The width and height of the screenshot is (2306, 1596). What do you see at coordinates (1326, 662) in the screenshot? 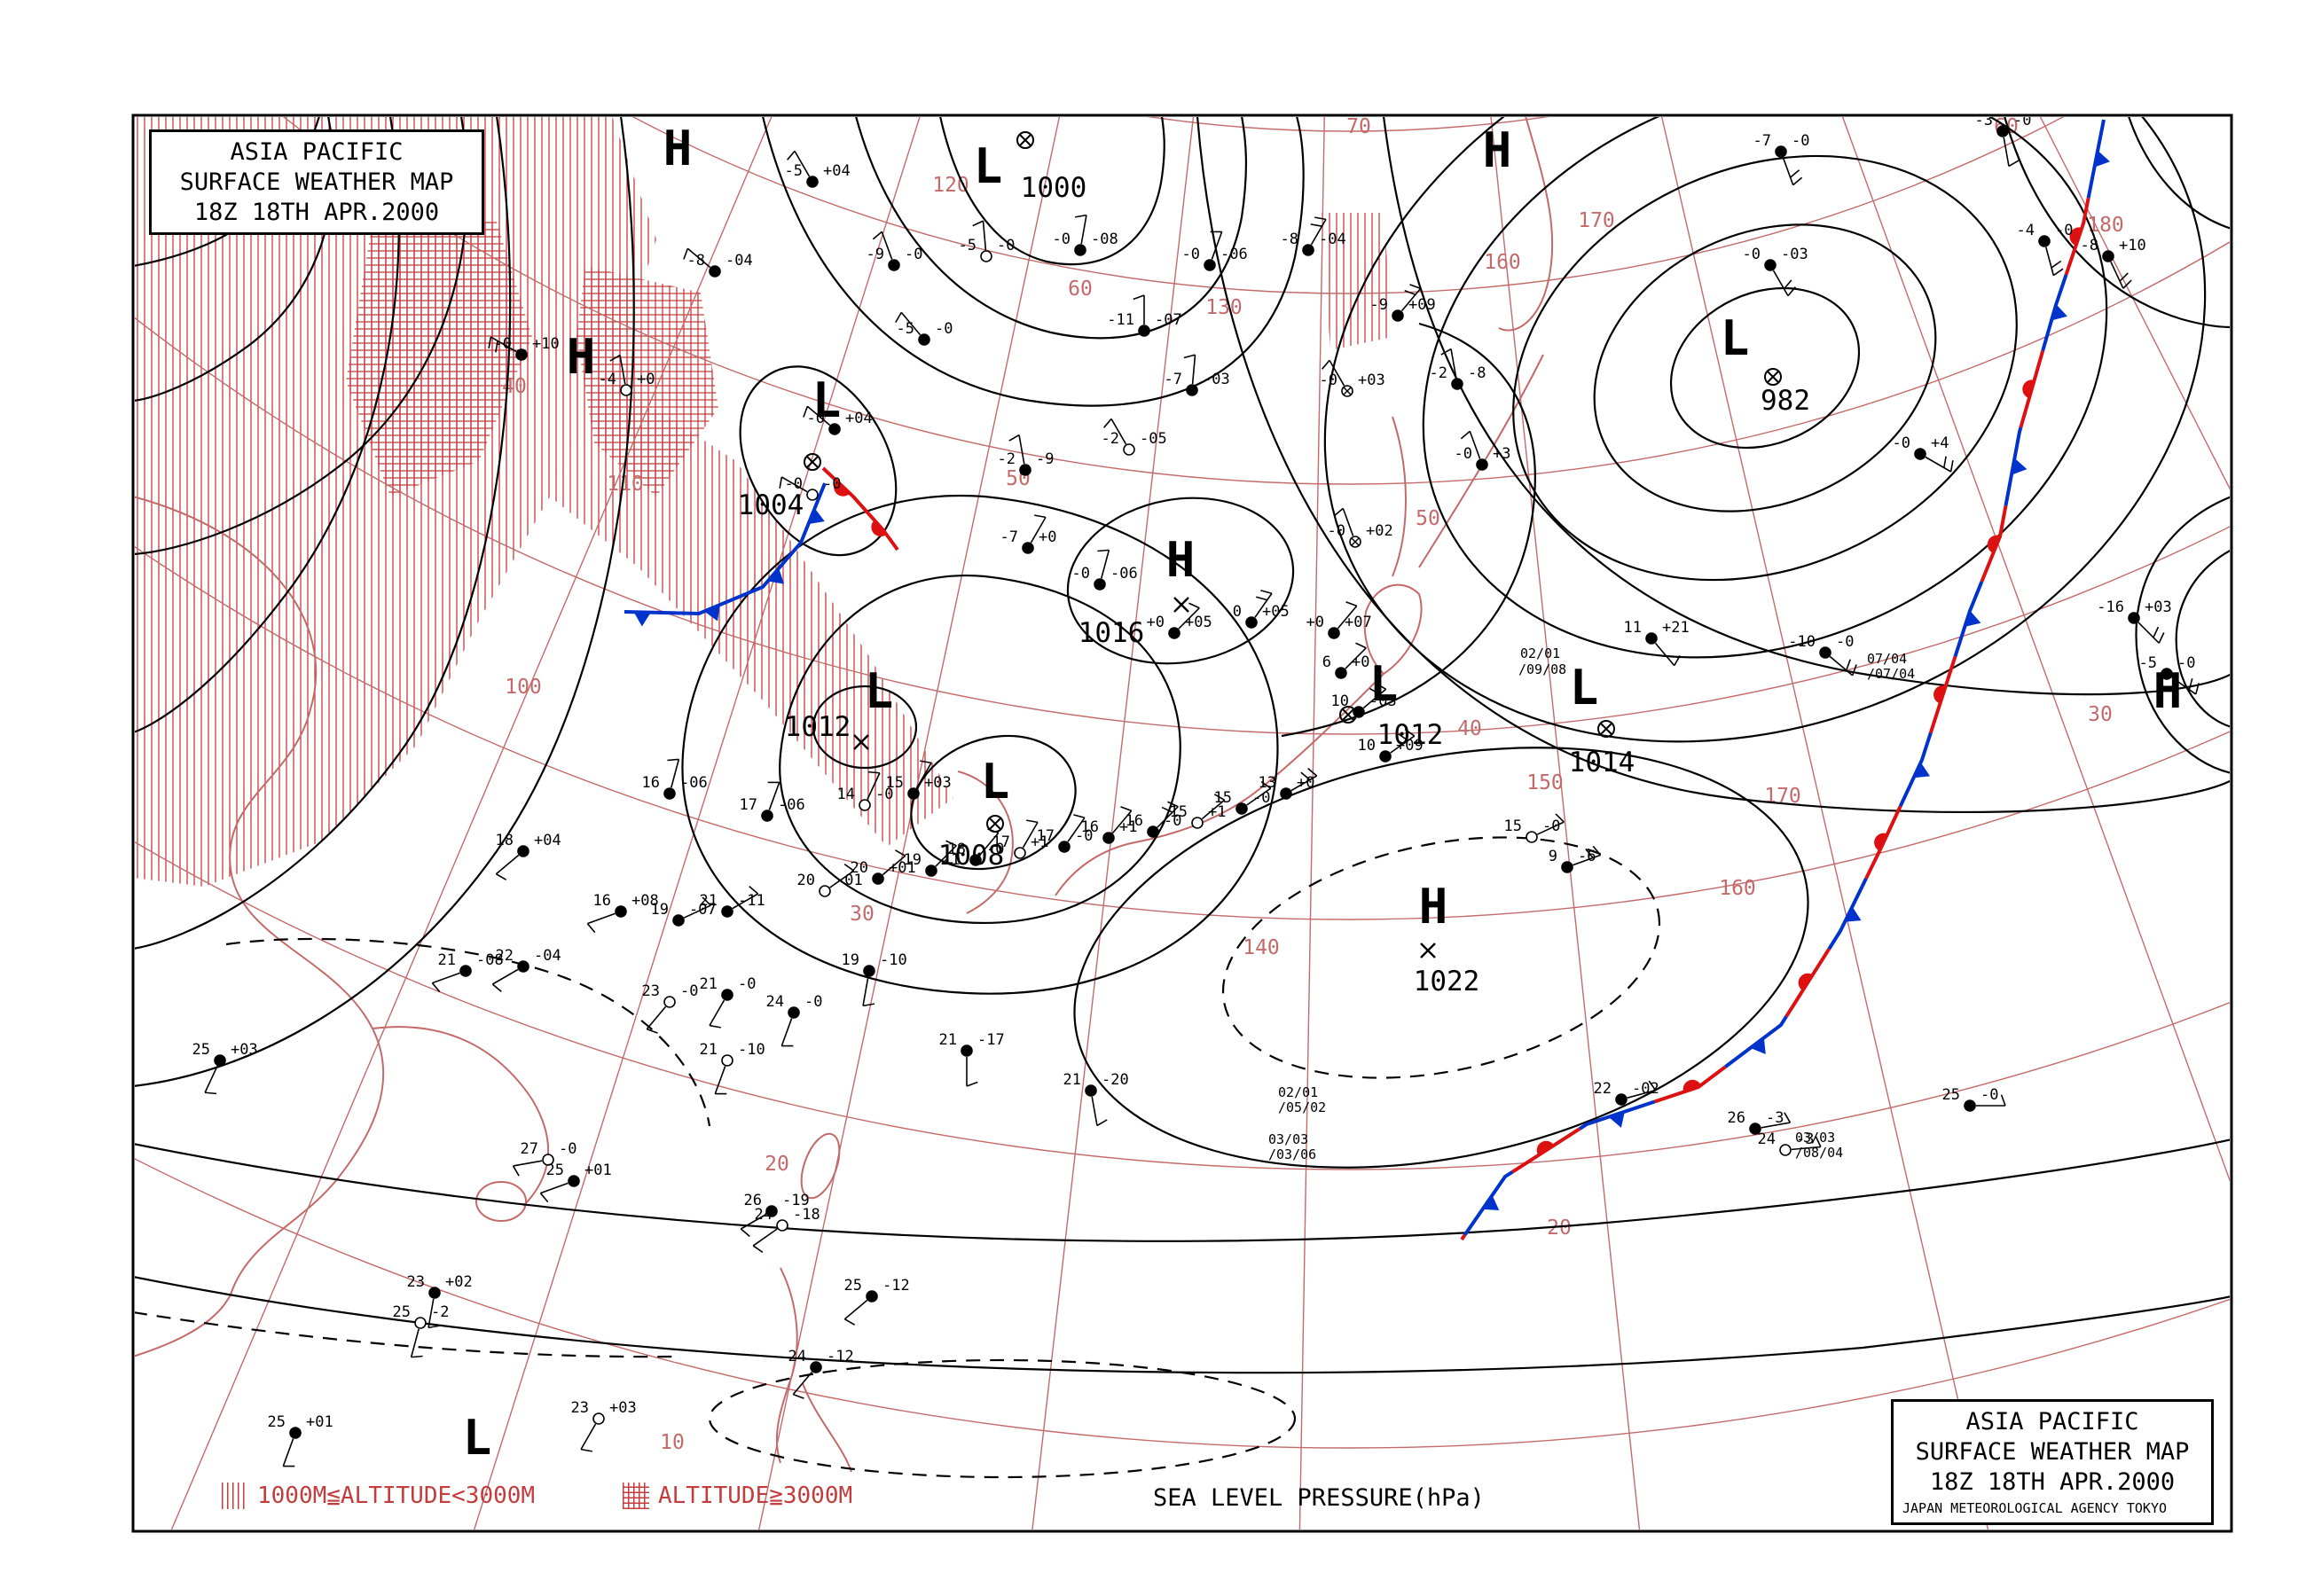
I see `station-temperature: 6` at bounding box center [1326, 662].